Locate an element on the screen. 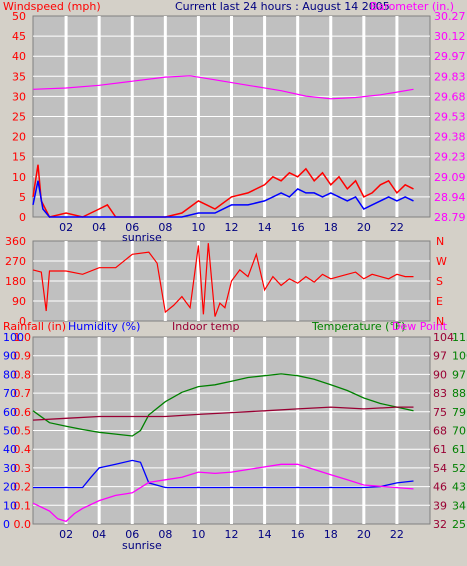 The image size is (467, 566). dew-point-tick: 34 is located at coordinates (459, 505).